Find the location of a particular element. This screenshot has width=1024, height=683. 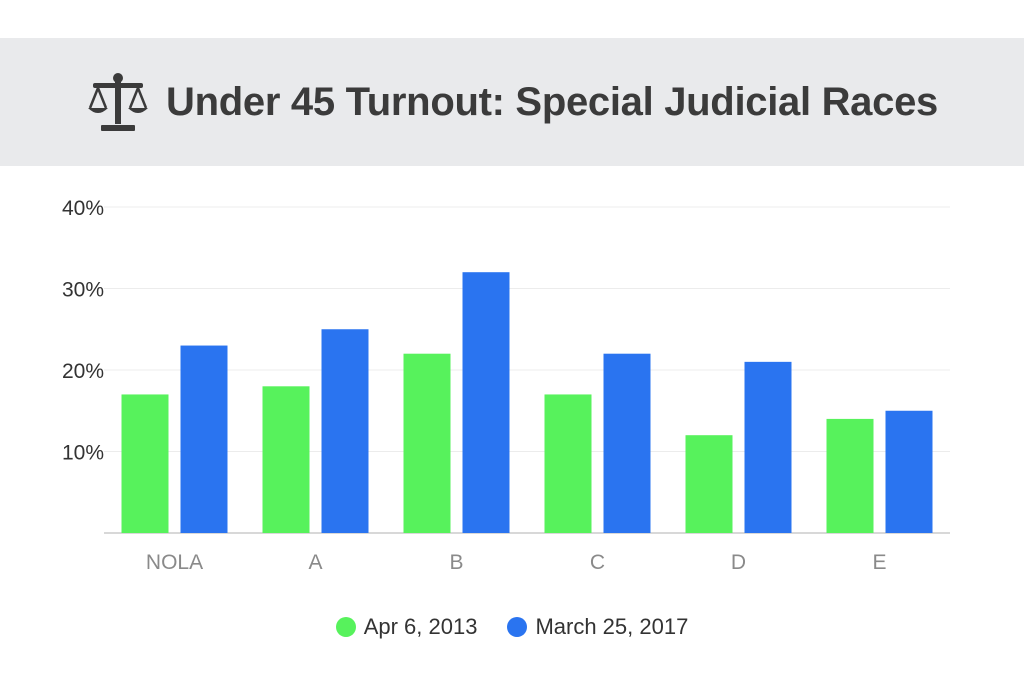

scales-icon is located at coordinates (118, 102).